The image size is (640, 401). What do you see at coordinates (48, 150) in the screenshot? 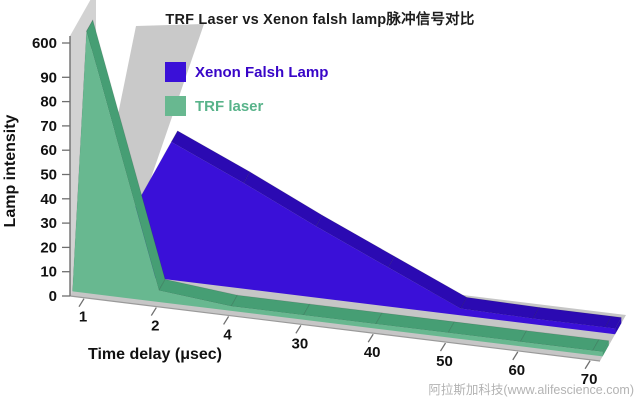
I see `y-tick-label: 60` at bounding box center [48, 150].